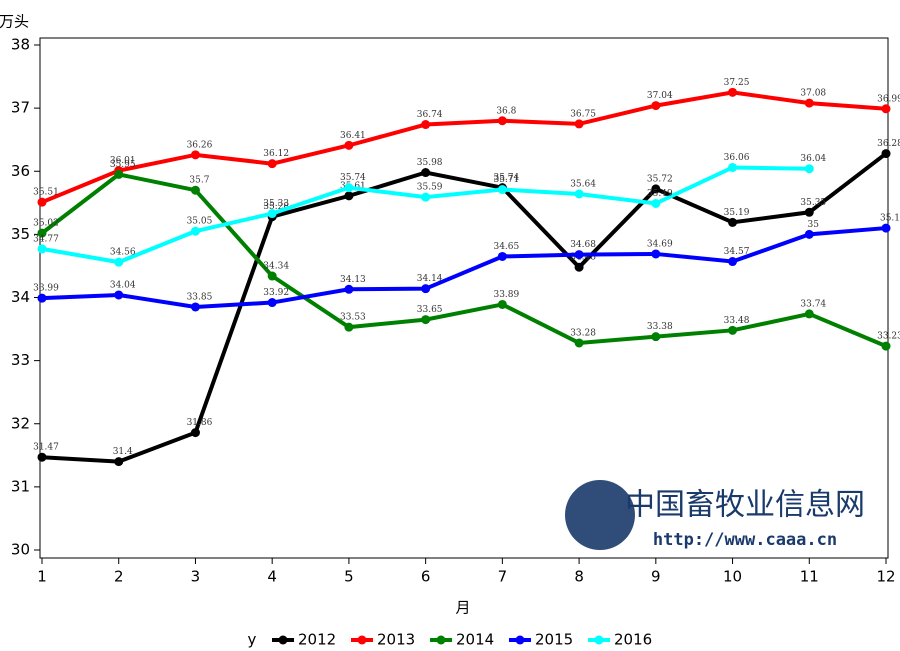 The image size is (900, 651). I want to click on watermark-url: http://www.caaa.cn, so click(745, 540).